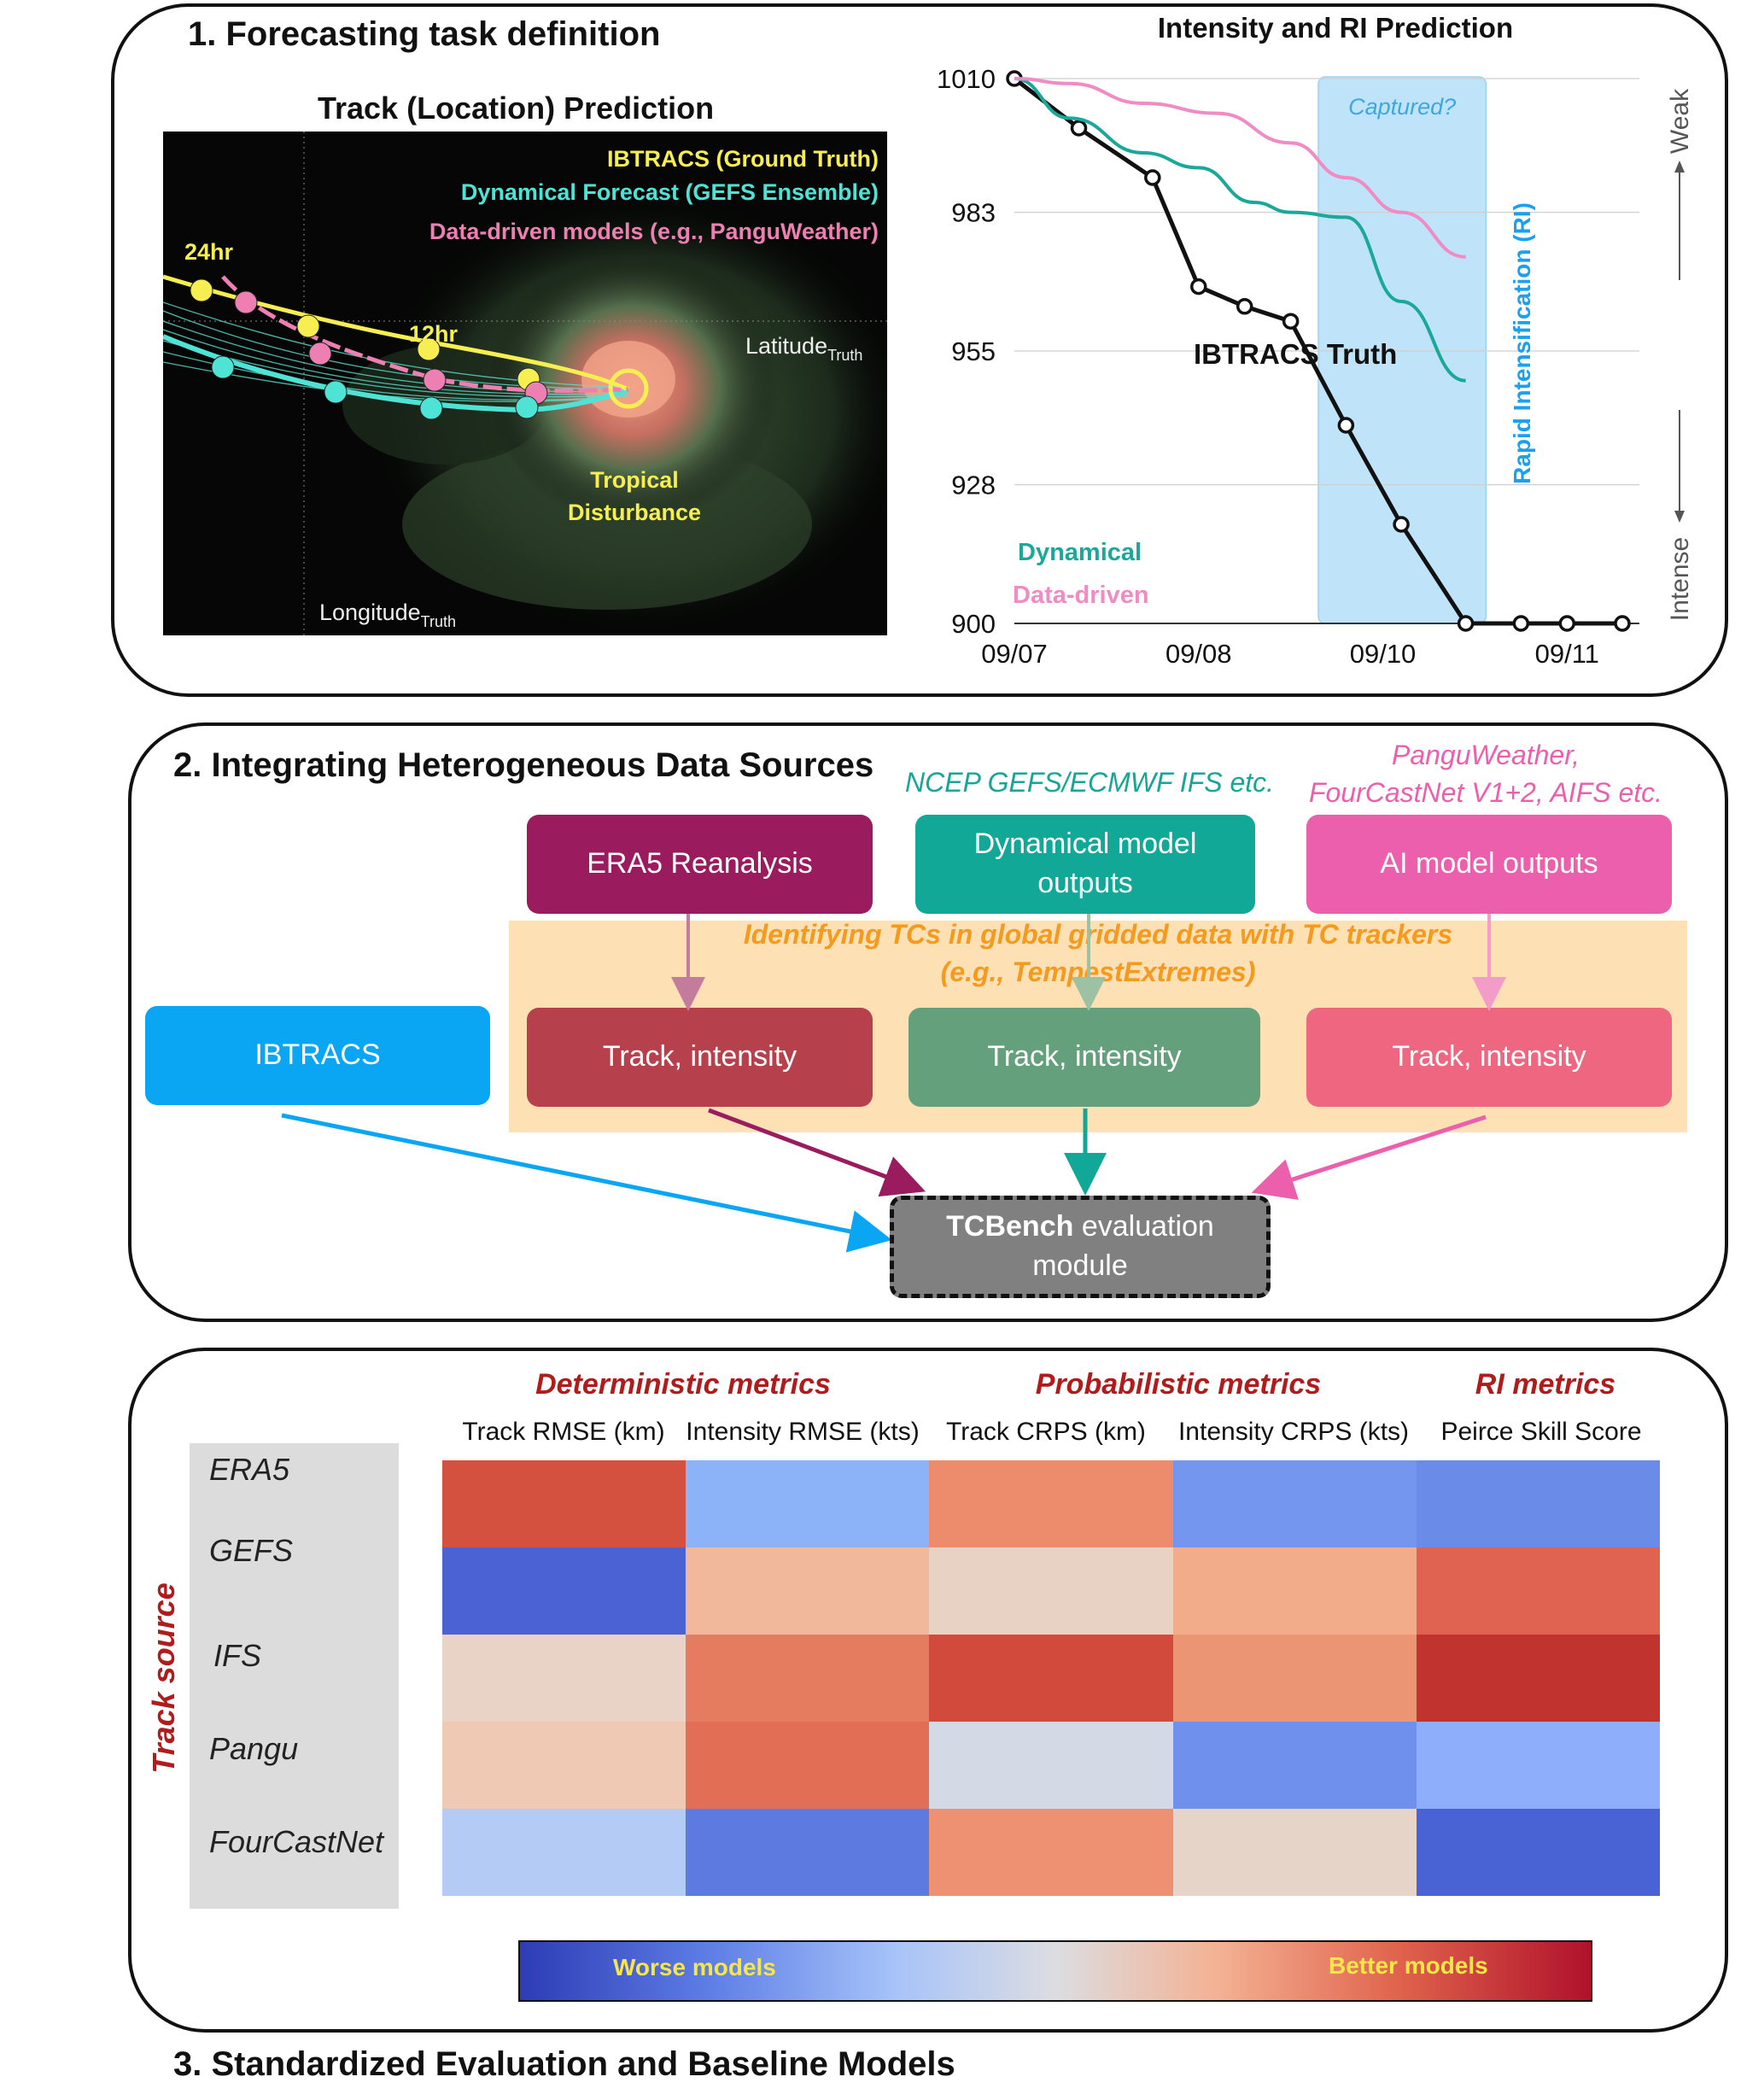 The image size is (1741, 2100). Describe the element at coordinates (370, 613) in the screenshot. I see `longitude-text: Longitude` at that location.